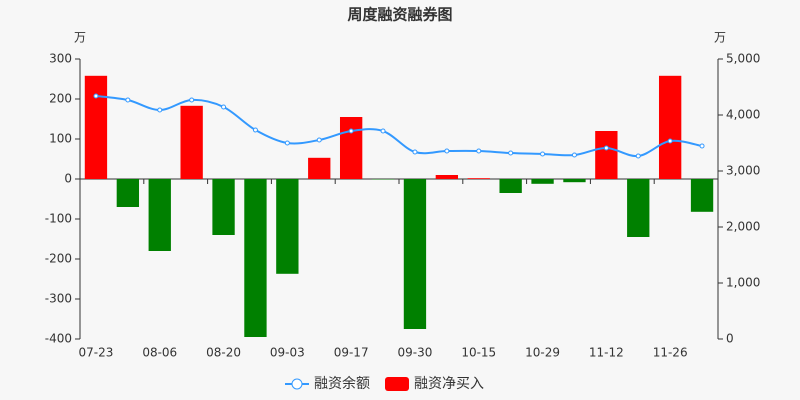  Describe the element at coordinates (68, 179) in the screenshot. I see `y-tick-label: 0` at that location.